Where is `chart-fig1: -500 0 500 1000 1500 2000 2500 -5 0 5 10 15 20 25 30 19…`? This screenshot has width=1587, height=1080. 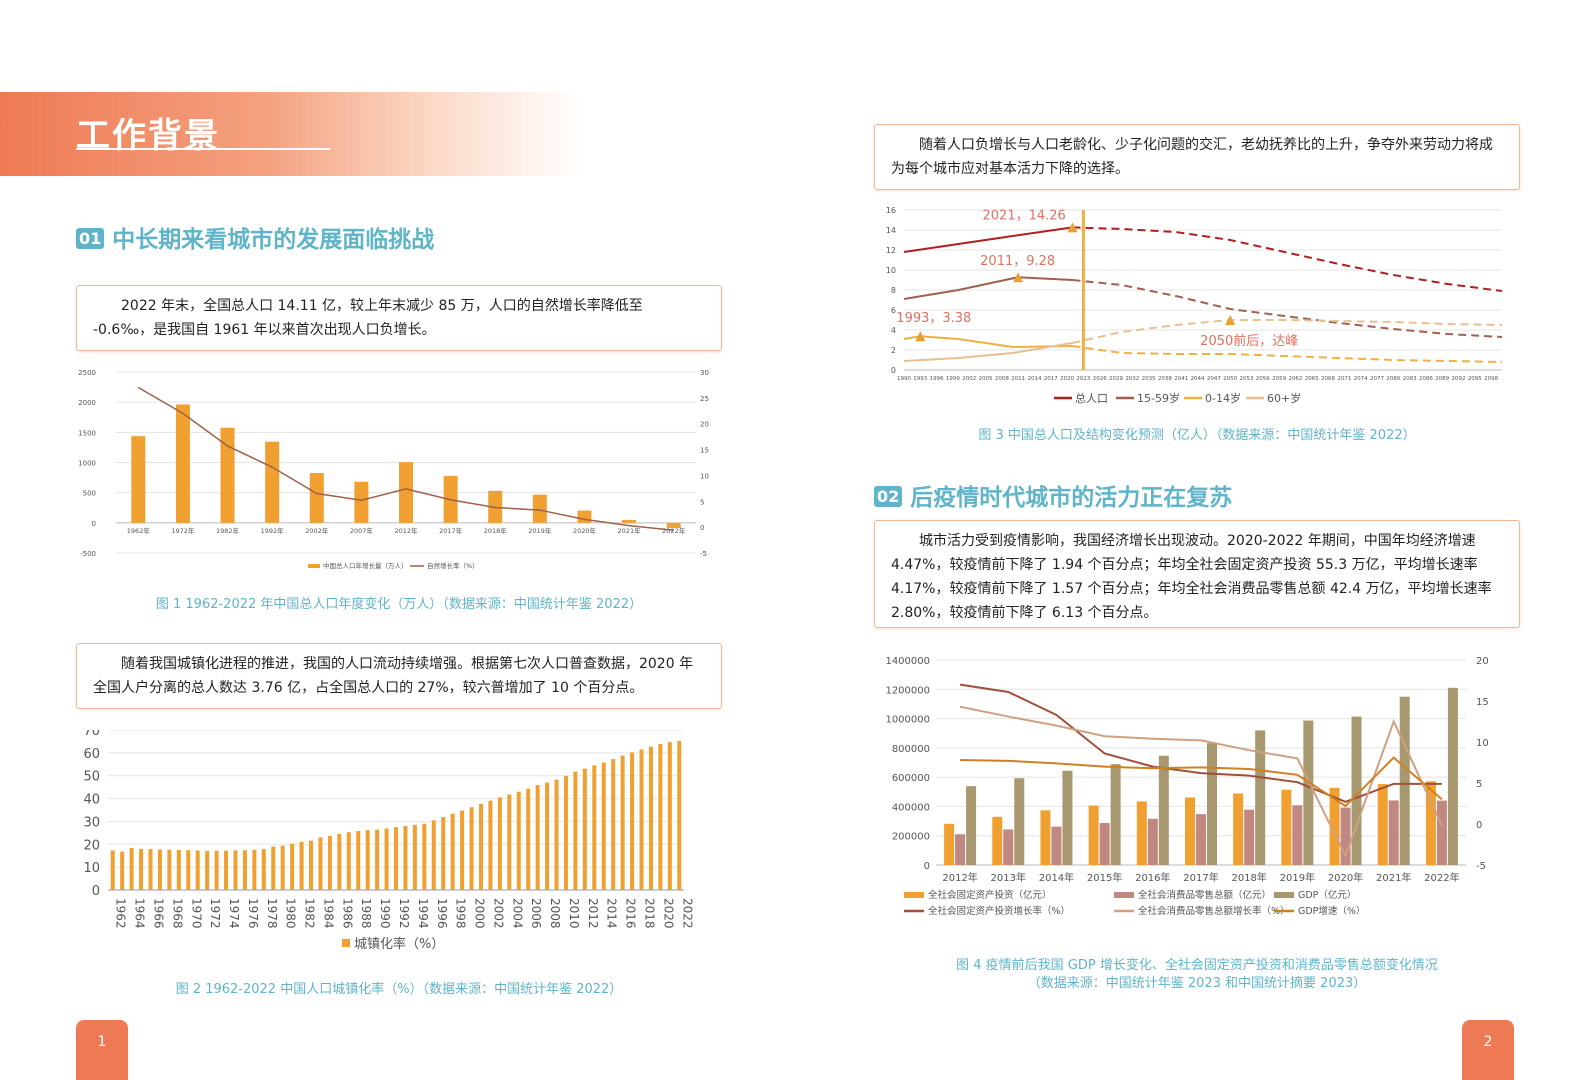 chart-fig1: -500 0 500 1000 1500 2000 2500 -5 0 5 10 15 20 25 30 19… is located at coordinates (393, 469).